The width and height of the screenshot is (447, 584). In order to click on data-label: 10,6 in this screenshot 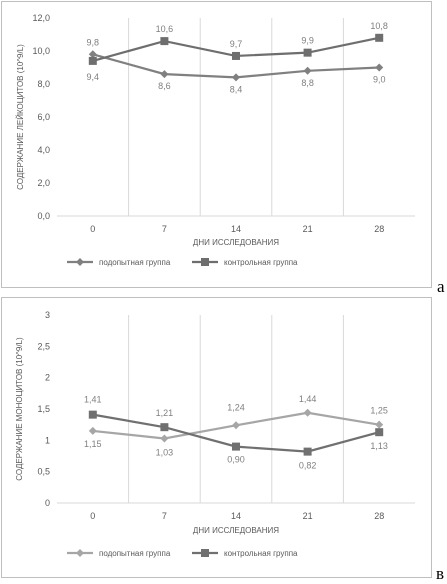, I will do `click(165, 29)`.